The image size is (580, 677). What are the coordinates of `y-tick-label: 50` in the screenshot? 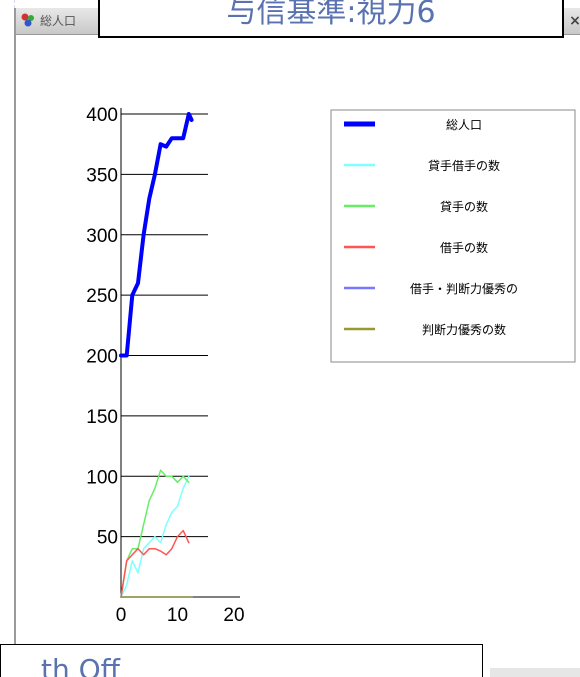 It's located at (107, 538).